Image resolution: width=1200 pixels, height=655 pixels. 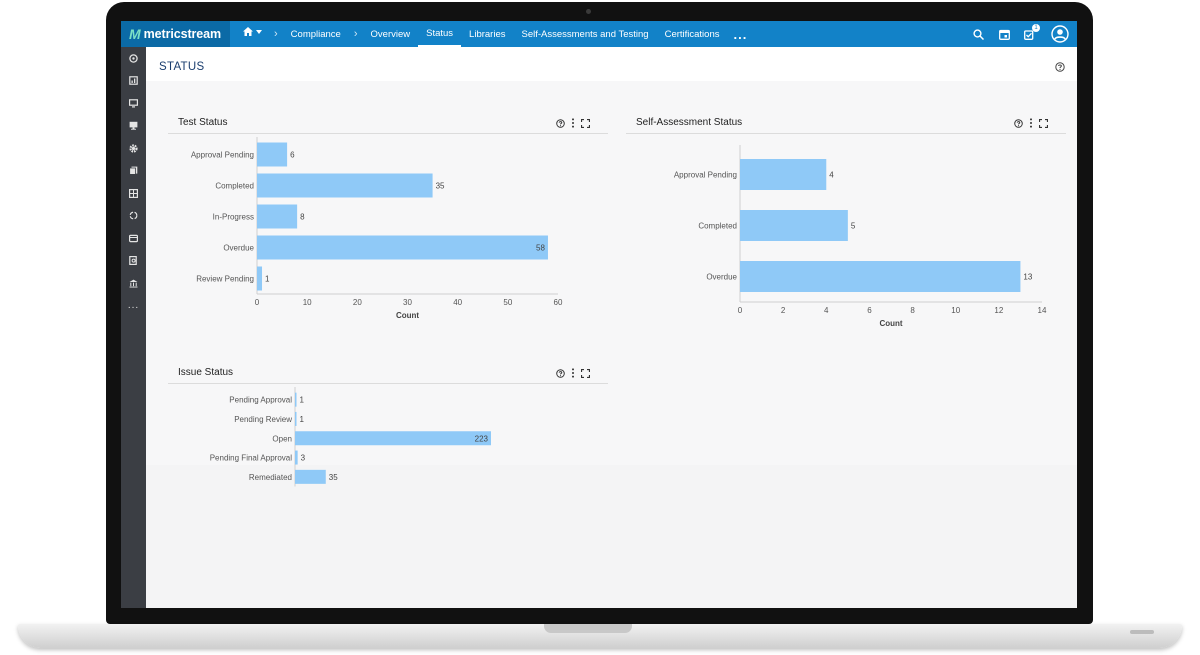 I want to click on card-icon, so click(x=133, y=238).